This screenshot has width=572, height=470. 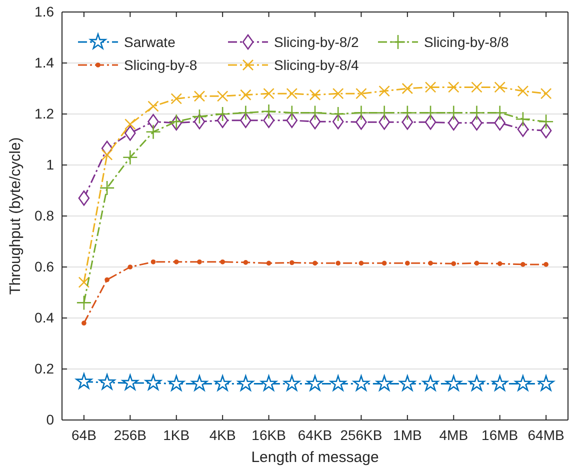 What do you see at coordinates (361, 434) in the screenshot?
I see `x-tick-label: 256KB` at bounding box center [361, 434].